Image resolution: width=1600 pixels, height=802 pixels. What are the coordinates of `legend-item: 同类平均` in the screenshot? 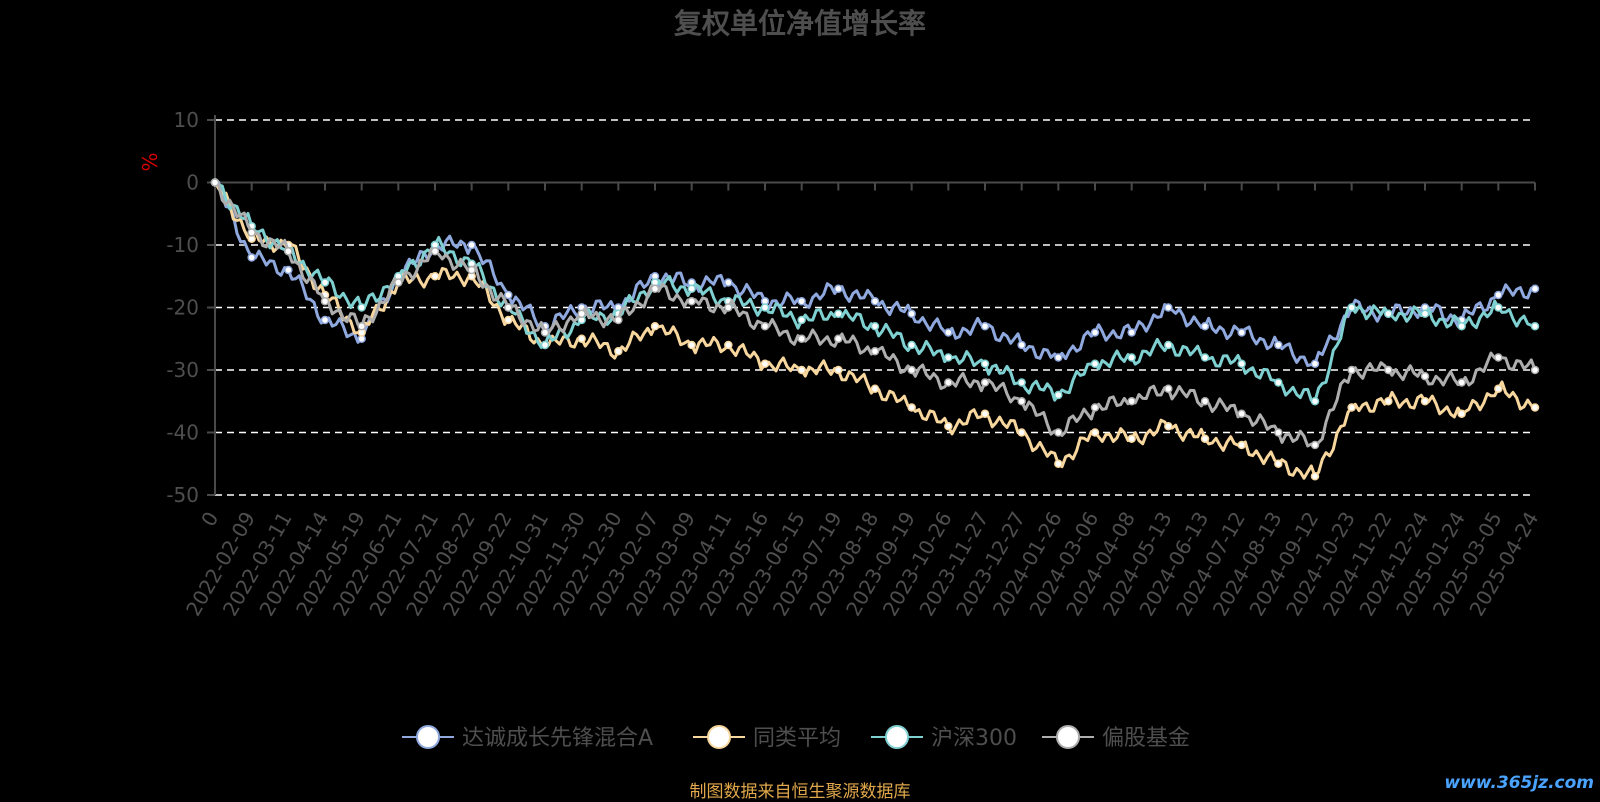 It's located at (767, 738).